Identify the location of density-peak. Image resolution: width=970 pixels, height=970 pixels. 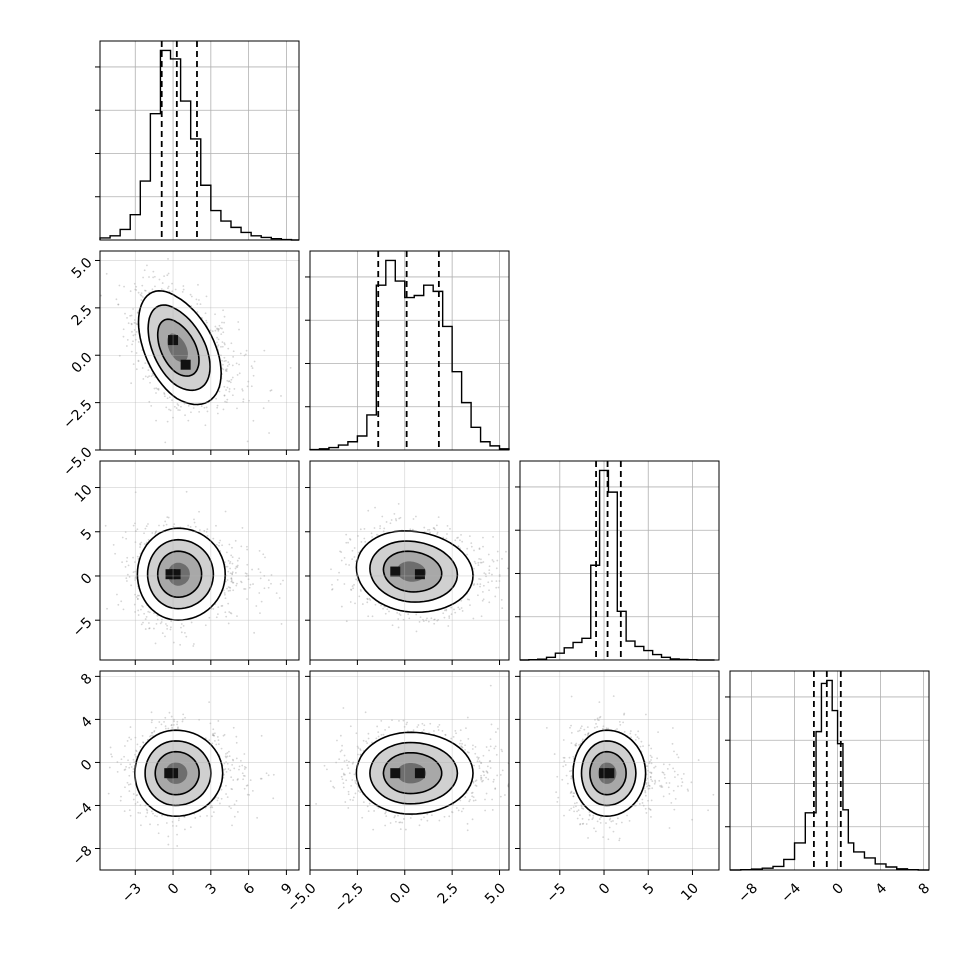
(419, 574).